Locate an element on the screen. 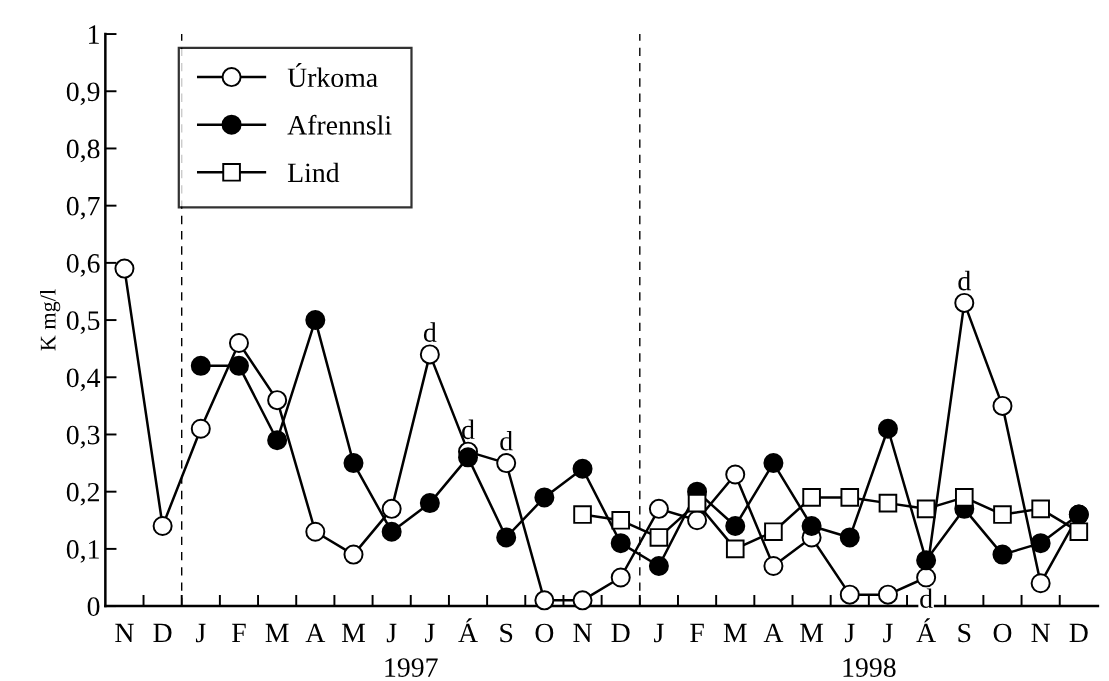  legend-label: Úrkoma is located at coordinates (332, 75).